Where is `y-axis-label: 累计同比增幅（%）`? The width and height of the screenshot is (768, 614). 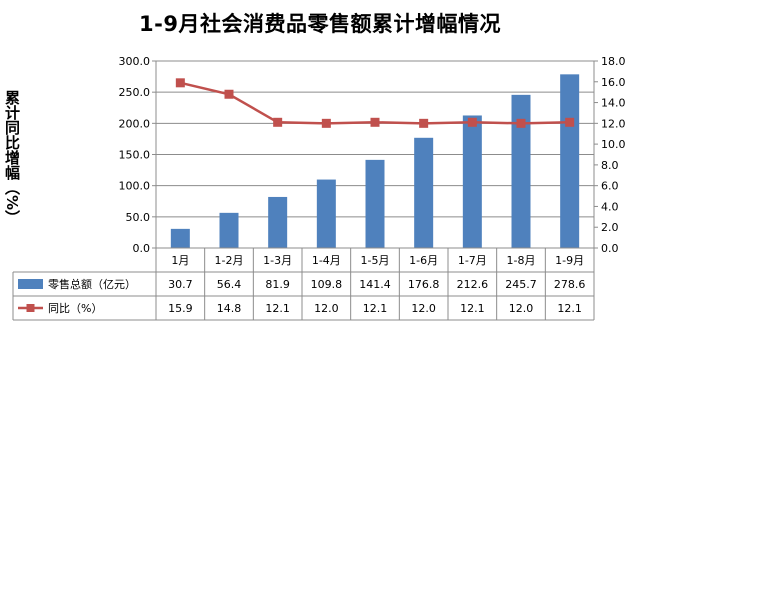
y-axis-label: 累计同比增幅（%） is located at coordinates (12, 158).